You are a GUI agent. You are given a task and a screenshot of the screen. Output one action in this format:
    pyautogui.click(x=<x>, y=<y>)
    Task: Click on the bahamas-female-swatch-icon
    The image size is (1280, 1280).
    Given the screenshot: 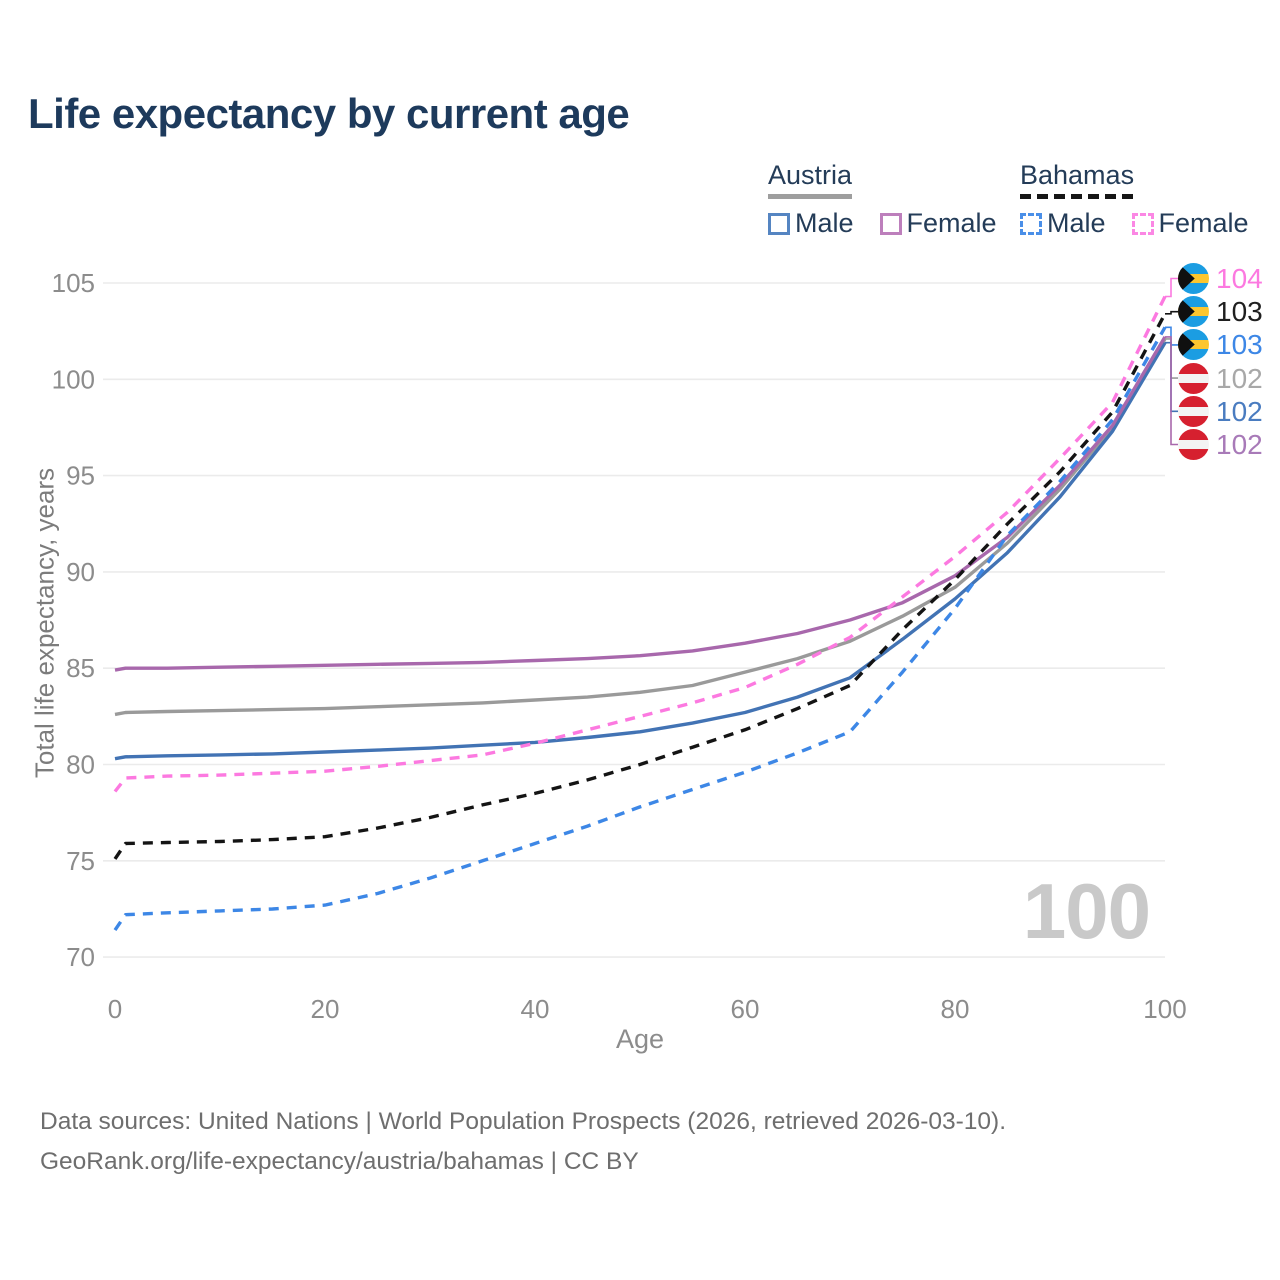 What is the action you would take?
    pyautogui.click(x=1142, y=223)
    